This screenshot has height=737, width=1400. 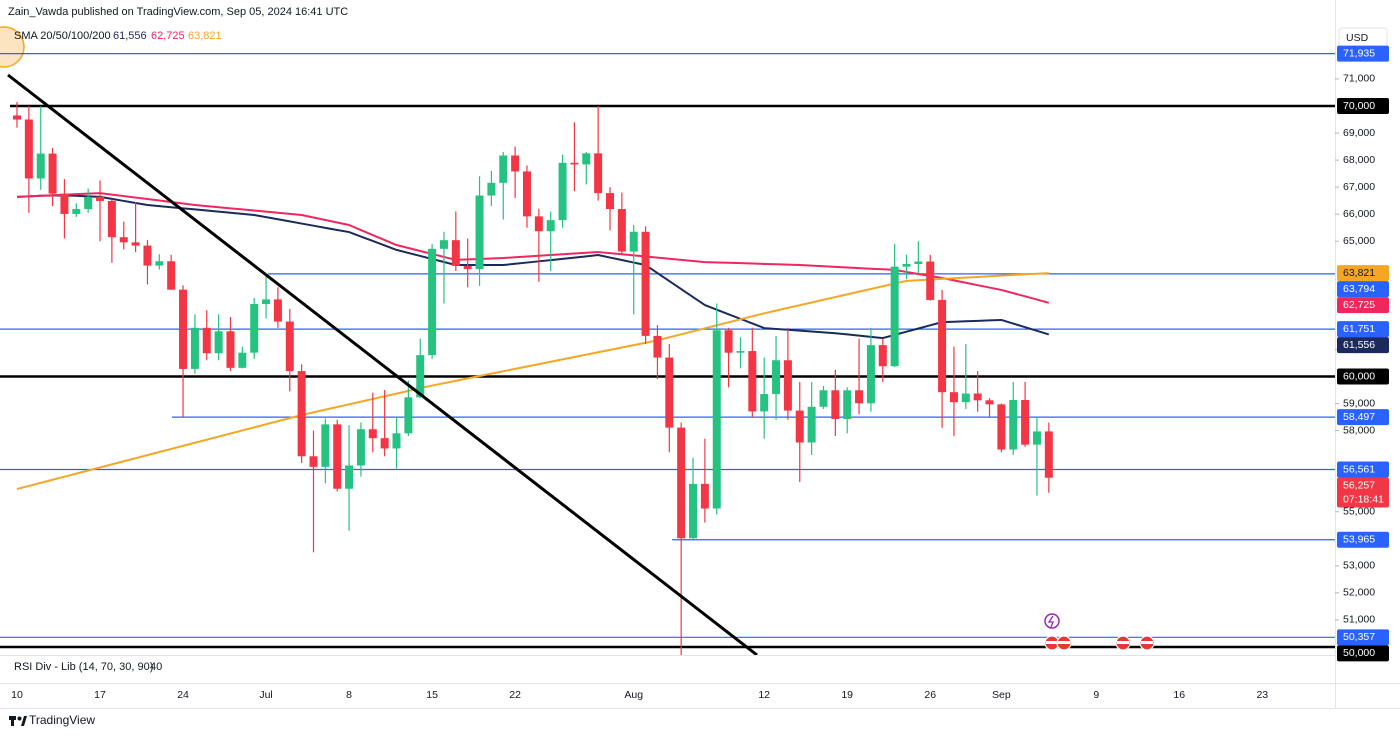 What do you see at coordinates (1359, 620) in the screenshot?
I see `y-tick-label: 51,000` at bounding box center [1359, 620].